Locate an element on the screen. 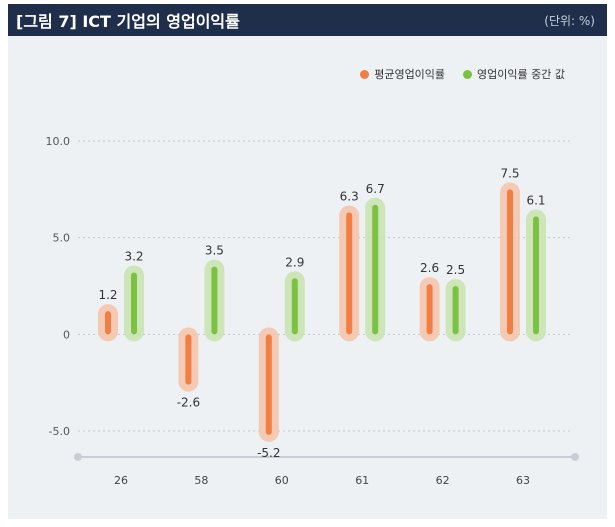 The width and height of the screenshot is (615, 527). data-label: 7.5 is located at coordinates (509, 173).